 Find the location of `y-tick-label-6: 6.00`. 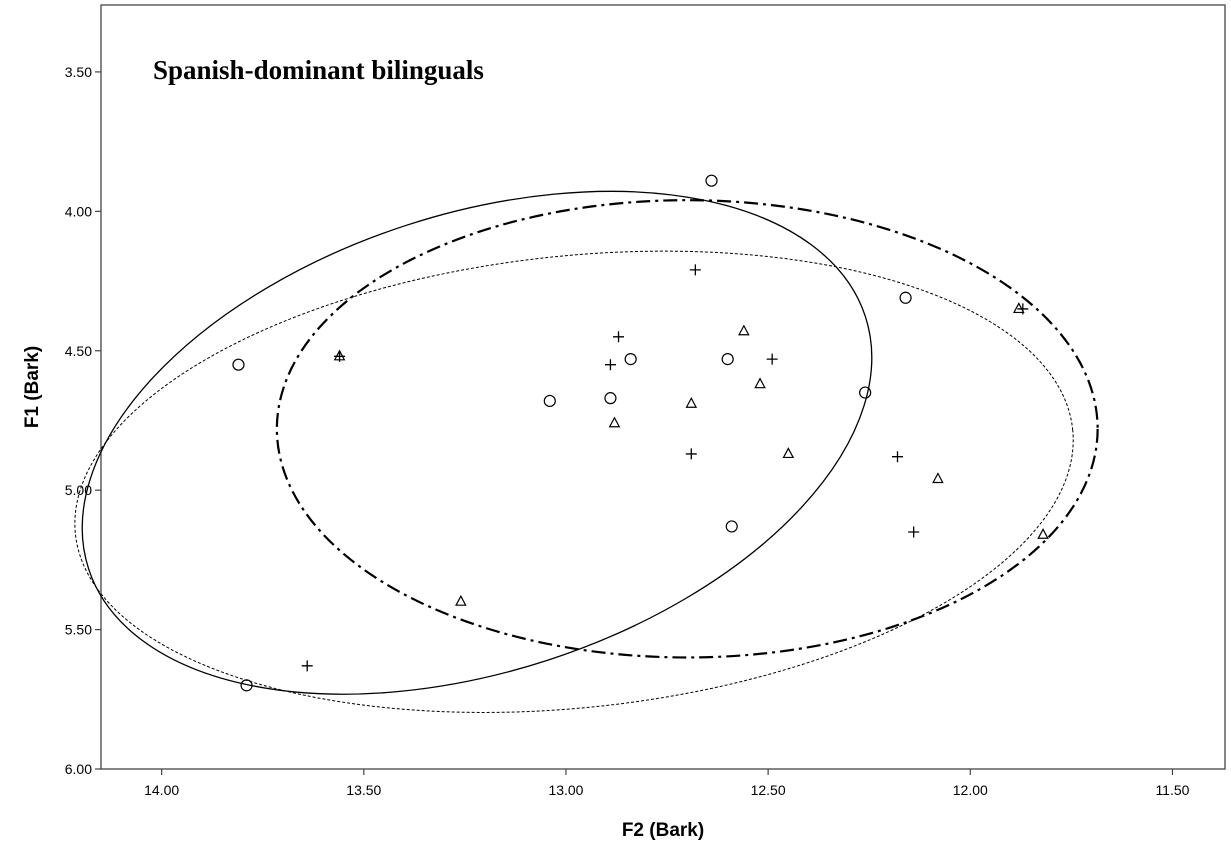

y-tick-label-6: 6.00 is located at coordinates (78, 769).